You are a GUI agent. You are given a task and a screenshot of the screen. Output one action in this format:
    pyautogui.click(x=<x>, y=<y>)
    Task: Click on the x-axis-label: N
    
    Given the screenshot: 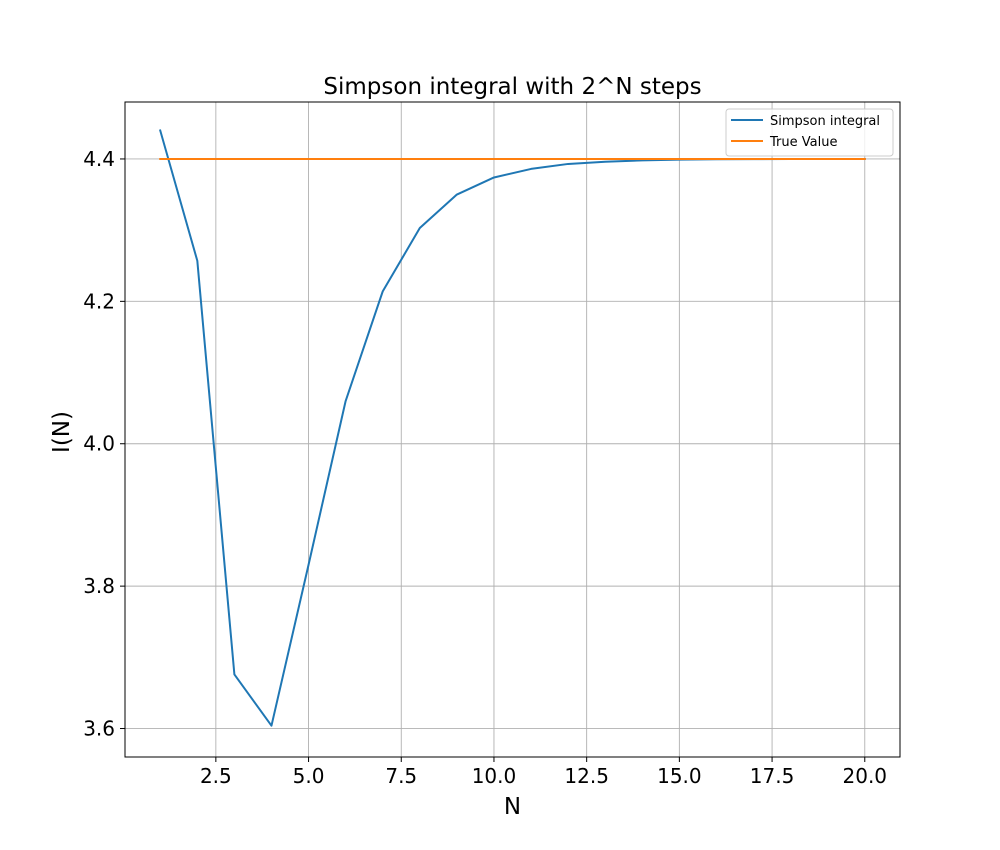 What is the action you would take?
    pyautogui.click(x=512, y=807)
    